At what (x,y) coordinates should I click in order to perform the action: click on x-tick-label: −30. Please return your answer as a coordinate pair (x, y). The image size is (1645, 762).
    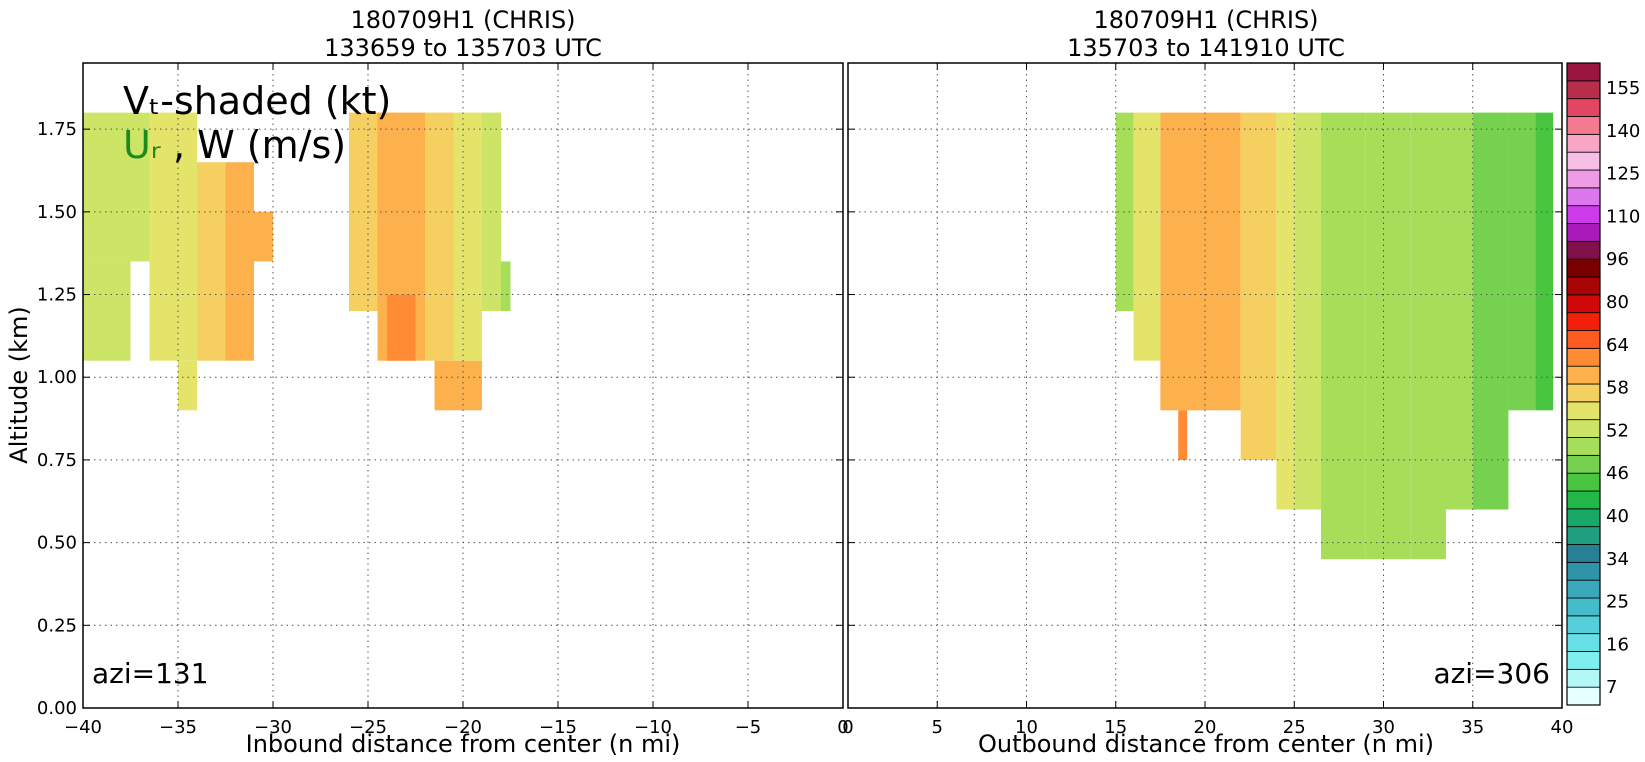
    Looking at the image, I should click on (273, 727).